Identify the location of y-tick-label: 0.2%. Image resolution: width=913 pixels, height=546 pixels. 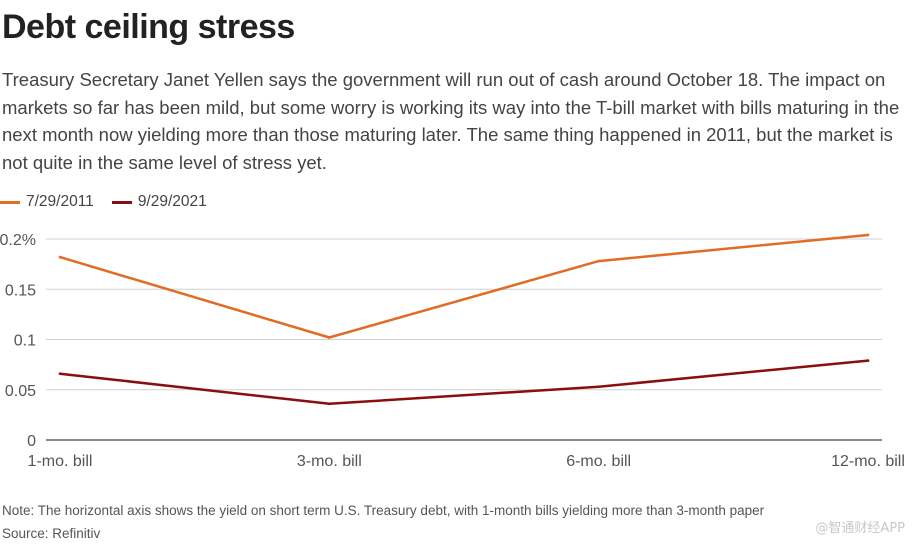
(18, 240).